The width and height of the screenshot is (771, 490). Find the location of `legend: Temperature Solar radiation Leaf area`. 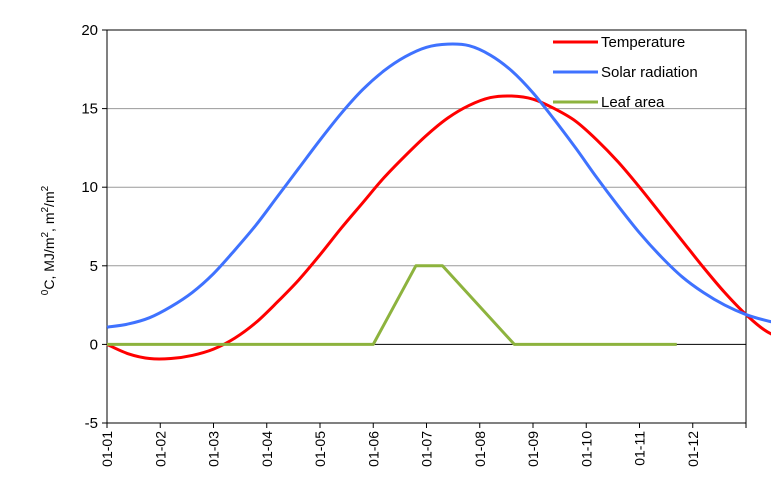

legend: Temperature Solar radiation Leaf area is located at coordinates (625, 72).